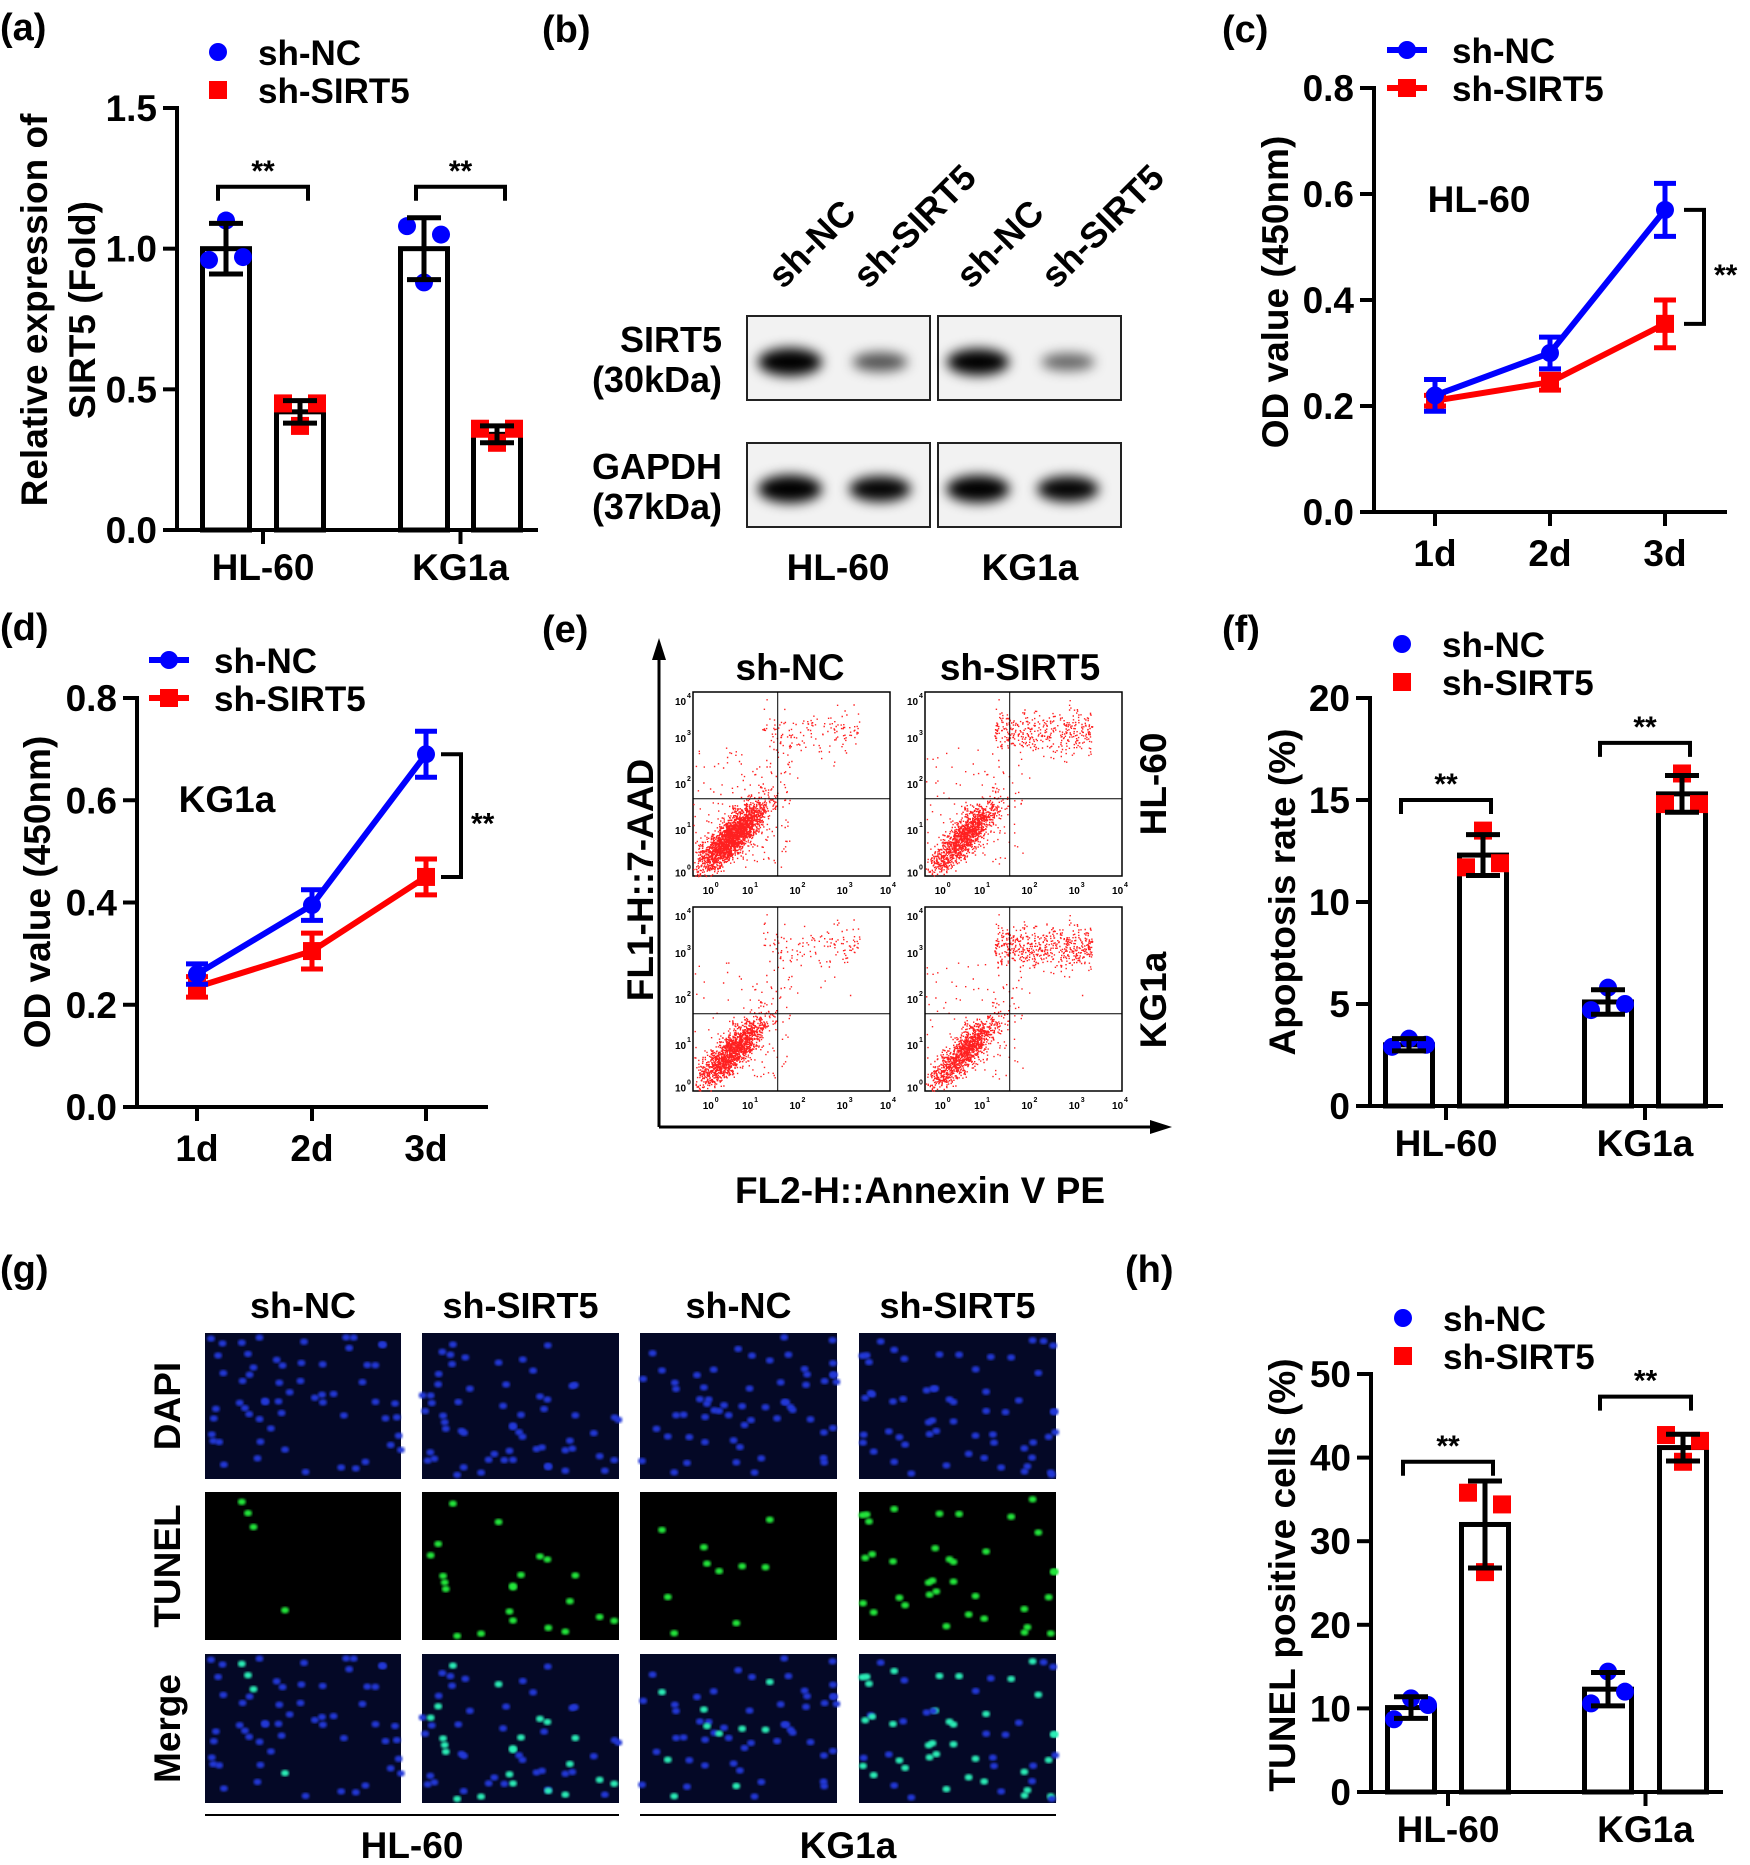 The image size is (1750, 1865). I want to click on x-tick-label: KG1a, so click(1645, 1829).